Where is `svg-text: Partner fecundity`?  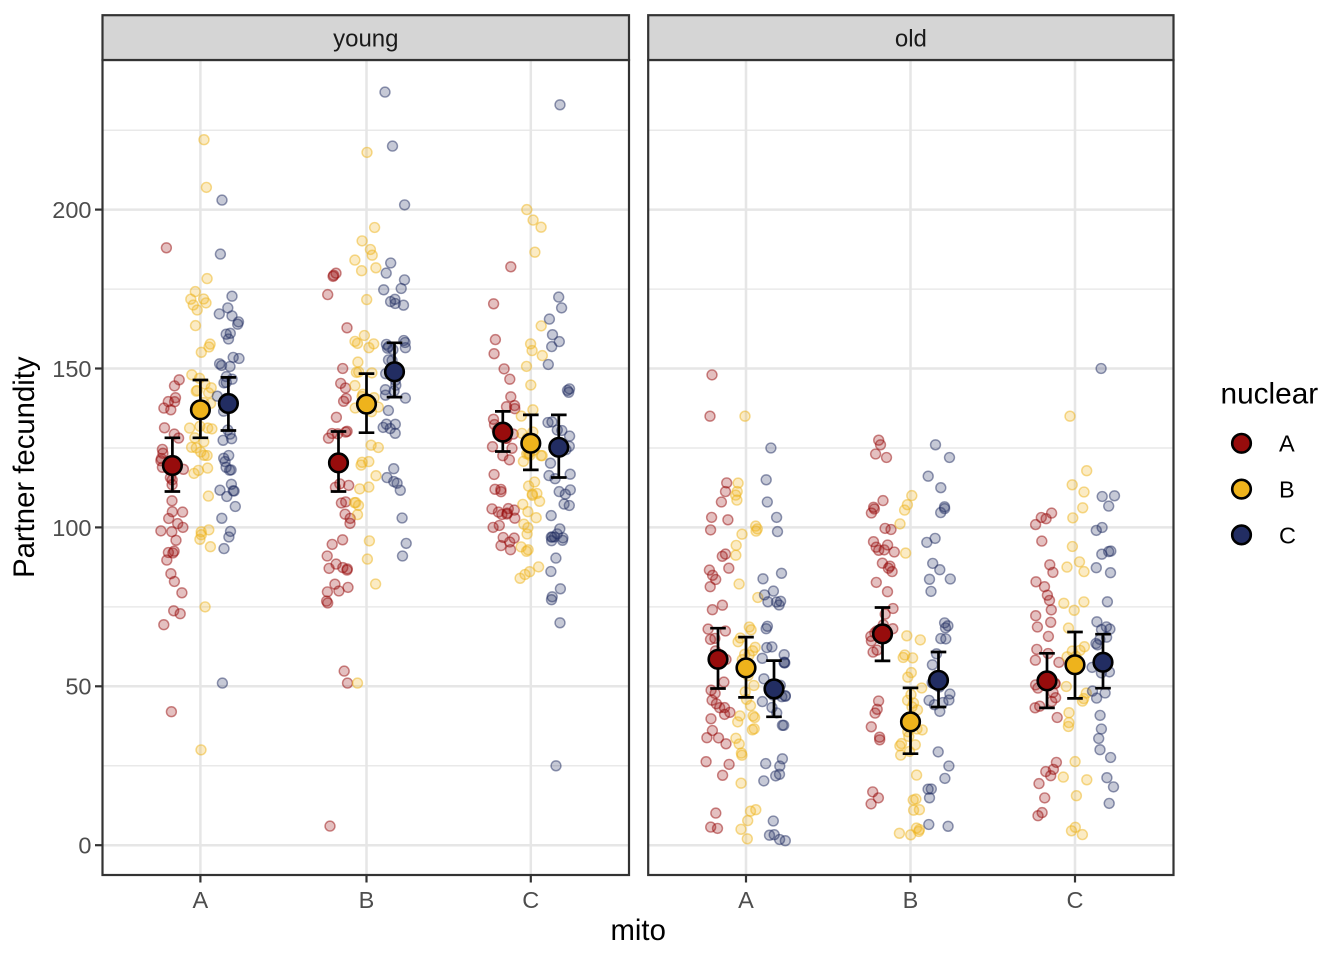 svg-text: Partner fecundity is located at coordinates (24, 467).